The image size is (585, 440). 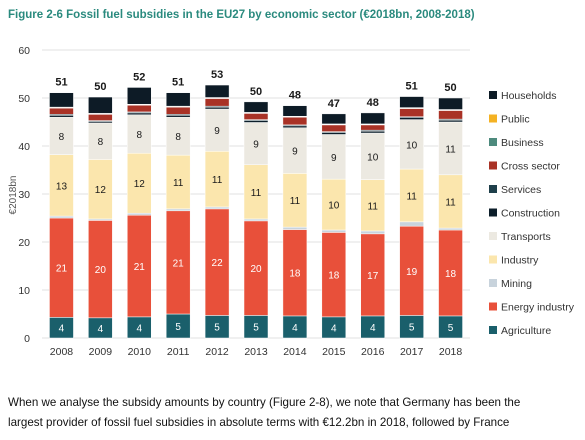 What do you see at coordinates (334, 104) in the screenshot?
I see `total-label: 47` at bounding box center [334, 104].